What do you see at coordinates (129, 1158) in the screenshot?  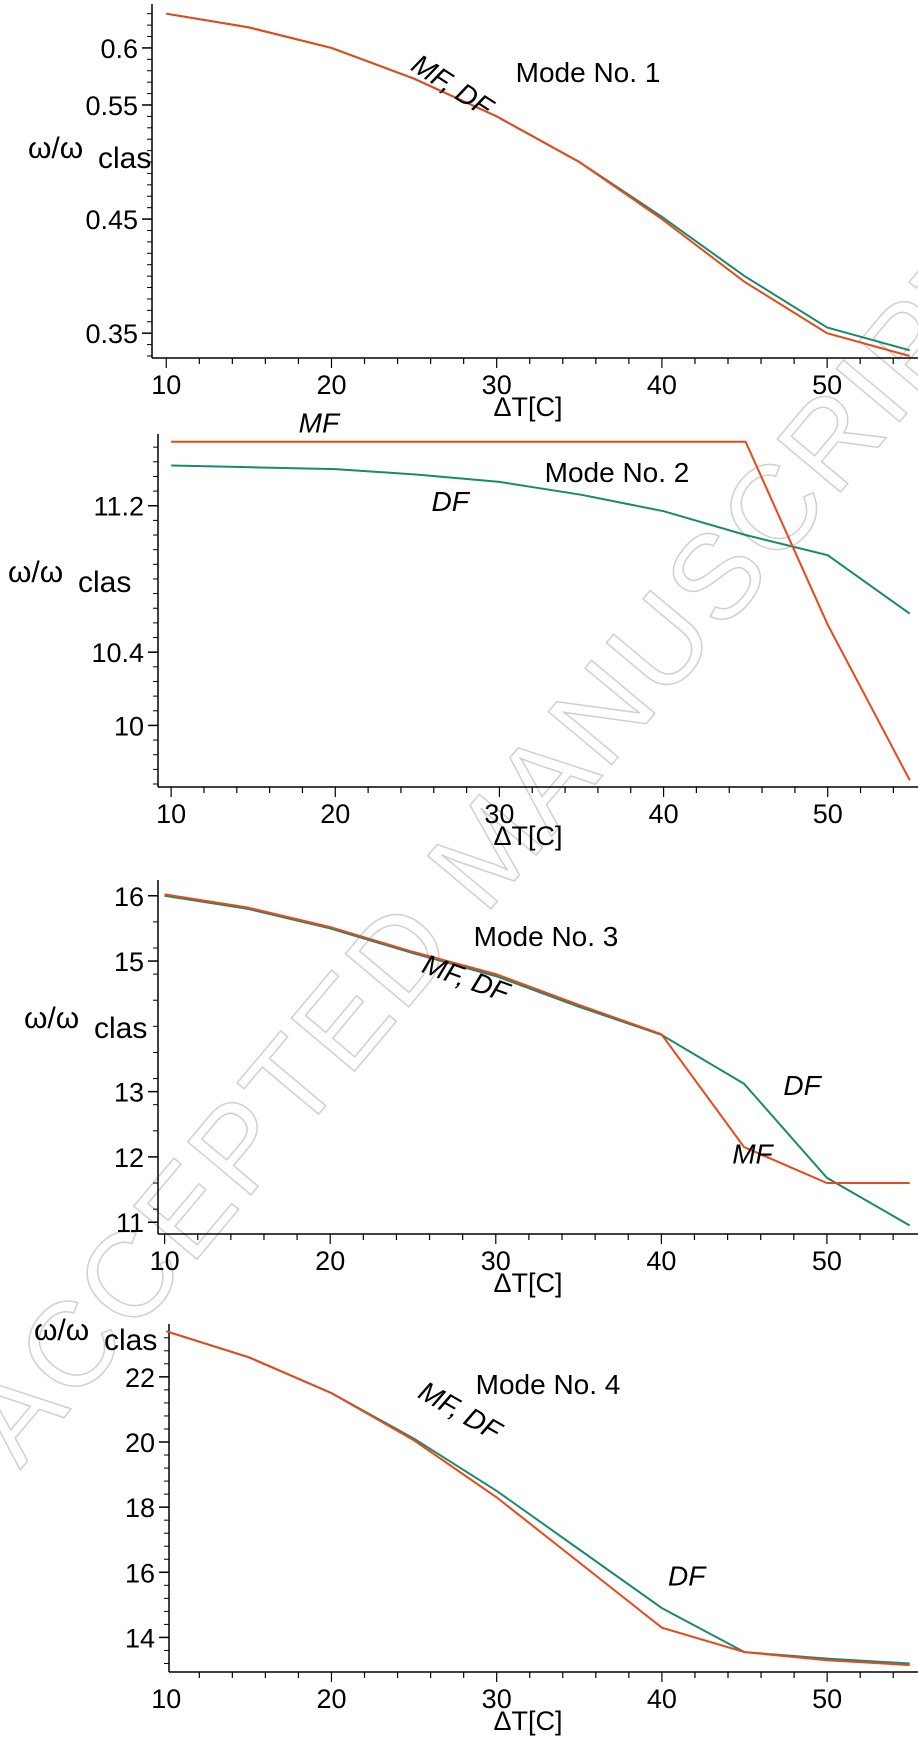 I see `y-tick-label: 12` at bounding box center [129, 1158].